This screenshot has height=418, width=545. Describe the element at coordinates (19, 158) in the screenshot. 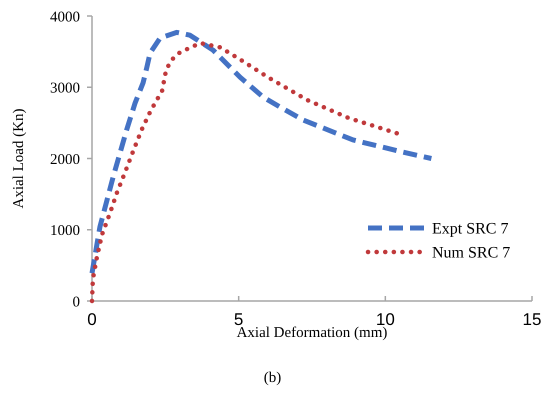

I see `y-axis-title: Axial Load (Kn)` at that location.